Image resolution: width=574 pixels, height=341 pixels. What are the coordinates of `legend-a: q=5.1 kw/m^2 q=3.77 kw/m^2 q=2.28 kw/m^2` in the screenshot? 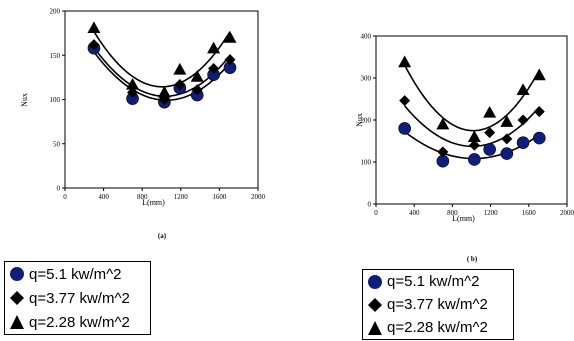 It's located at (77, 298).